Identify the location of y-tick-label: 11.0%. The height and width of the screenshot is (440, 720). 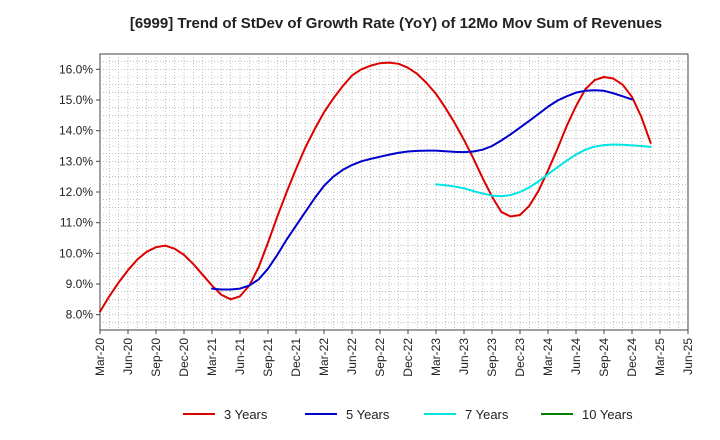
(76, 223).